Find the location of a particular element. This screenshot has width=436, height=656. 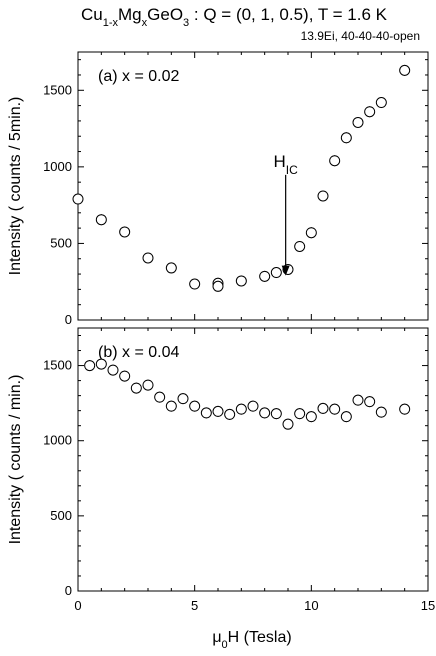

x-axis-label: μ0H (Tesla) is located at coordinates (251, 640).